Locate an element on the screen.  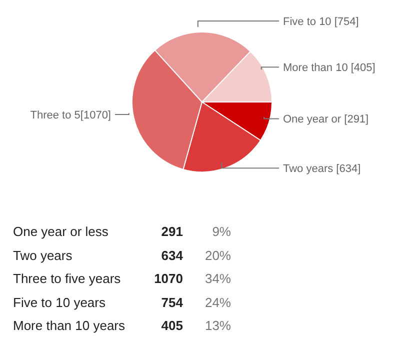
data-label: Five to 10 [754] is located at coordinates (321, 22).